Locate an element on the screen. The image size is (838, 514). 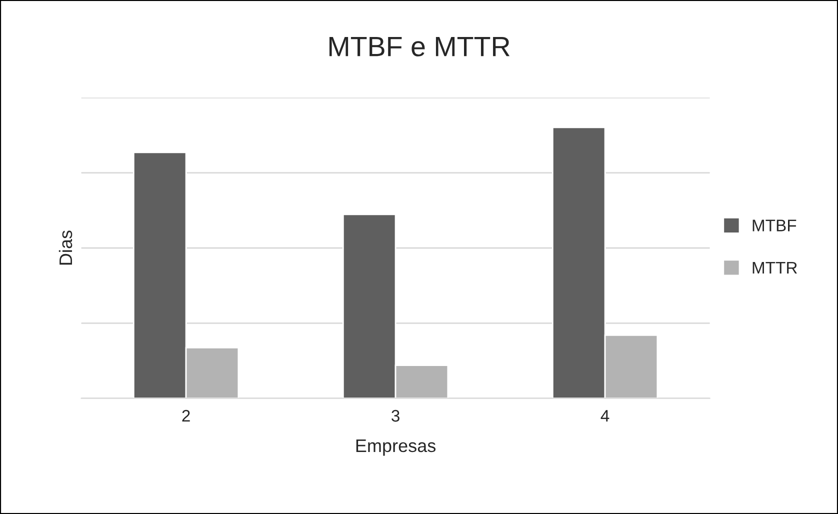
chart-title: MTBF e MTTR is located at coordinates (419, 46).